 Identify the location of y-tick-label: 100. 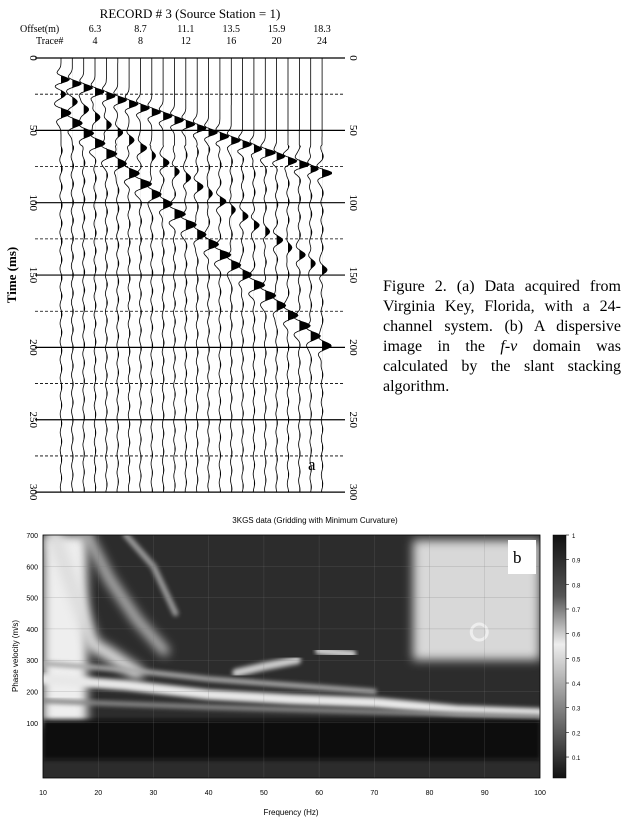
(32, 724).